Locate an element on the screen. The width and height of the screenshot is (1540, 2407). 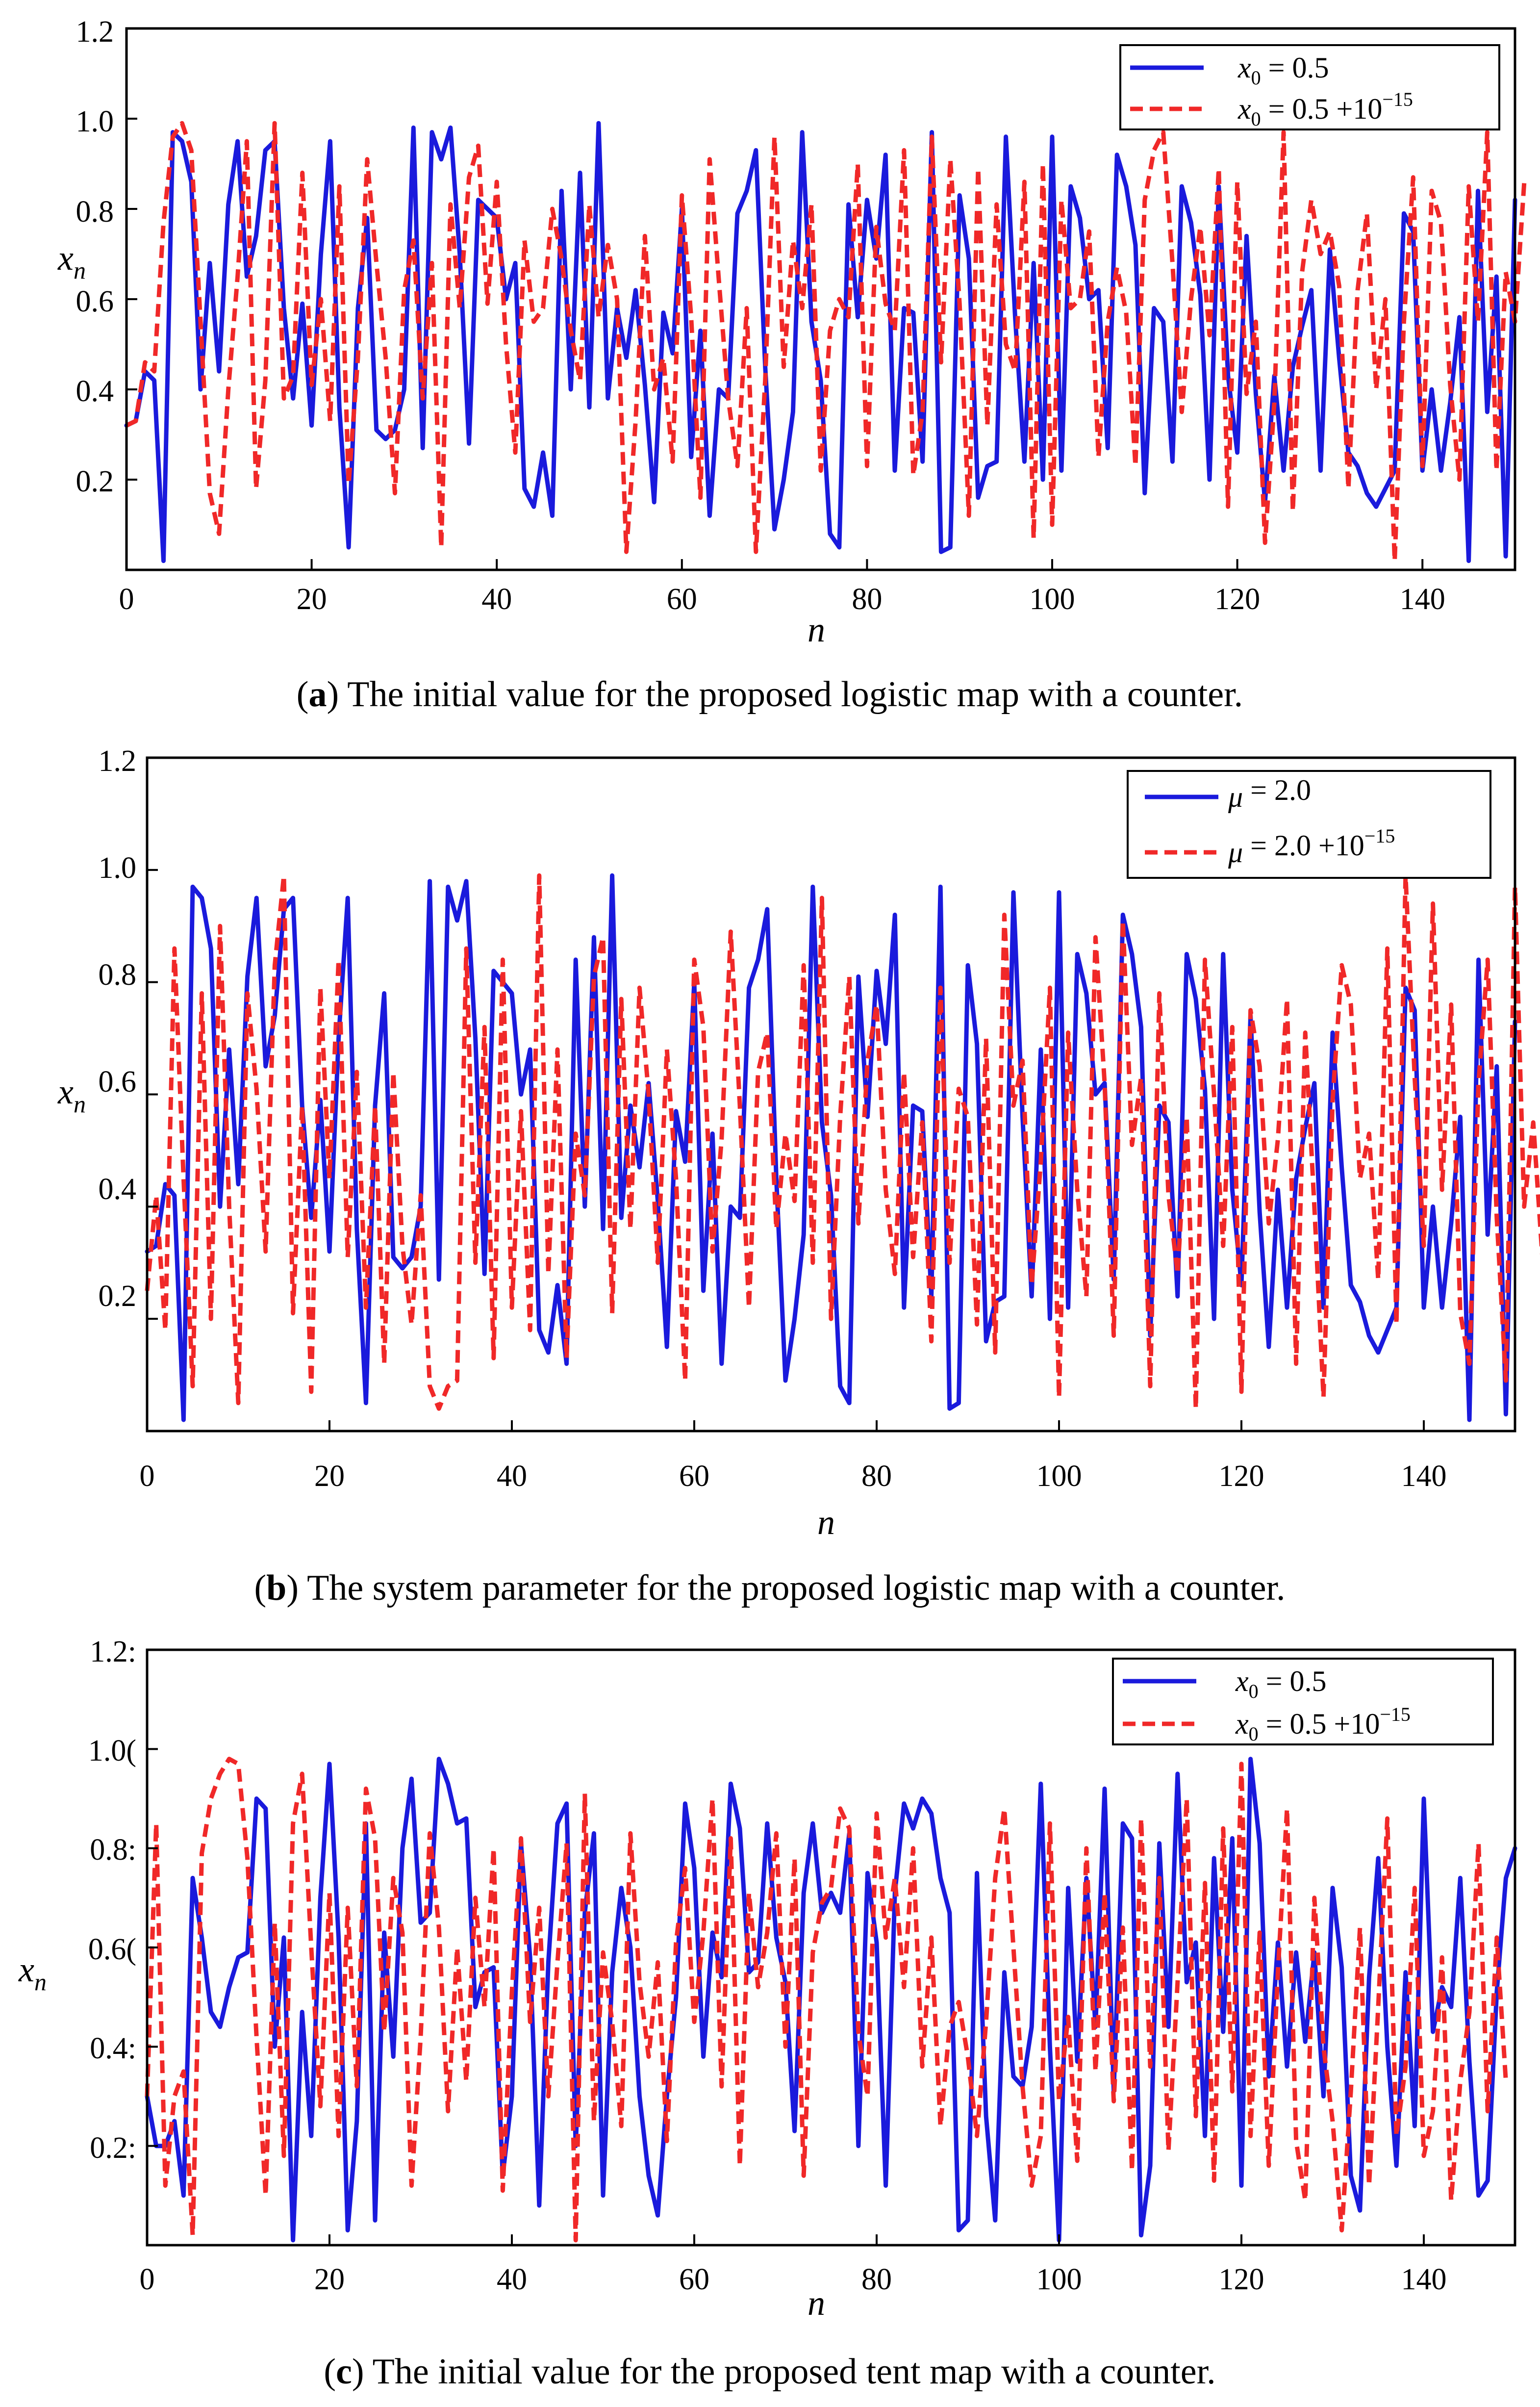
panel-b-ytick-label-0.6: 0.6 is located at coordinates (118, 1082).